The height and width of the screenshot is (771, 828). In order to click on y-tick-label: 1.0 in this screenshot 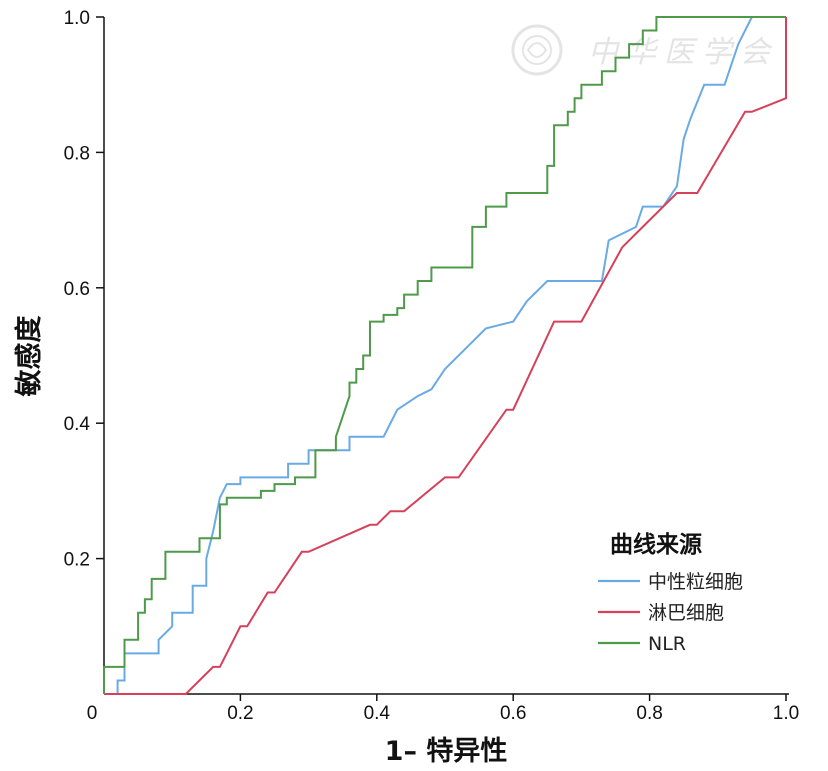, I will do `click(77, 18)`.